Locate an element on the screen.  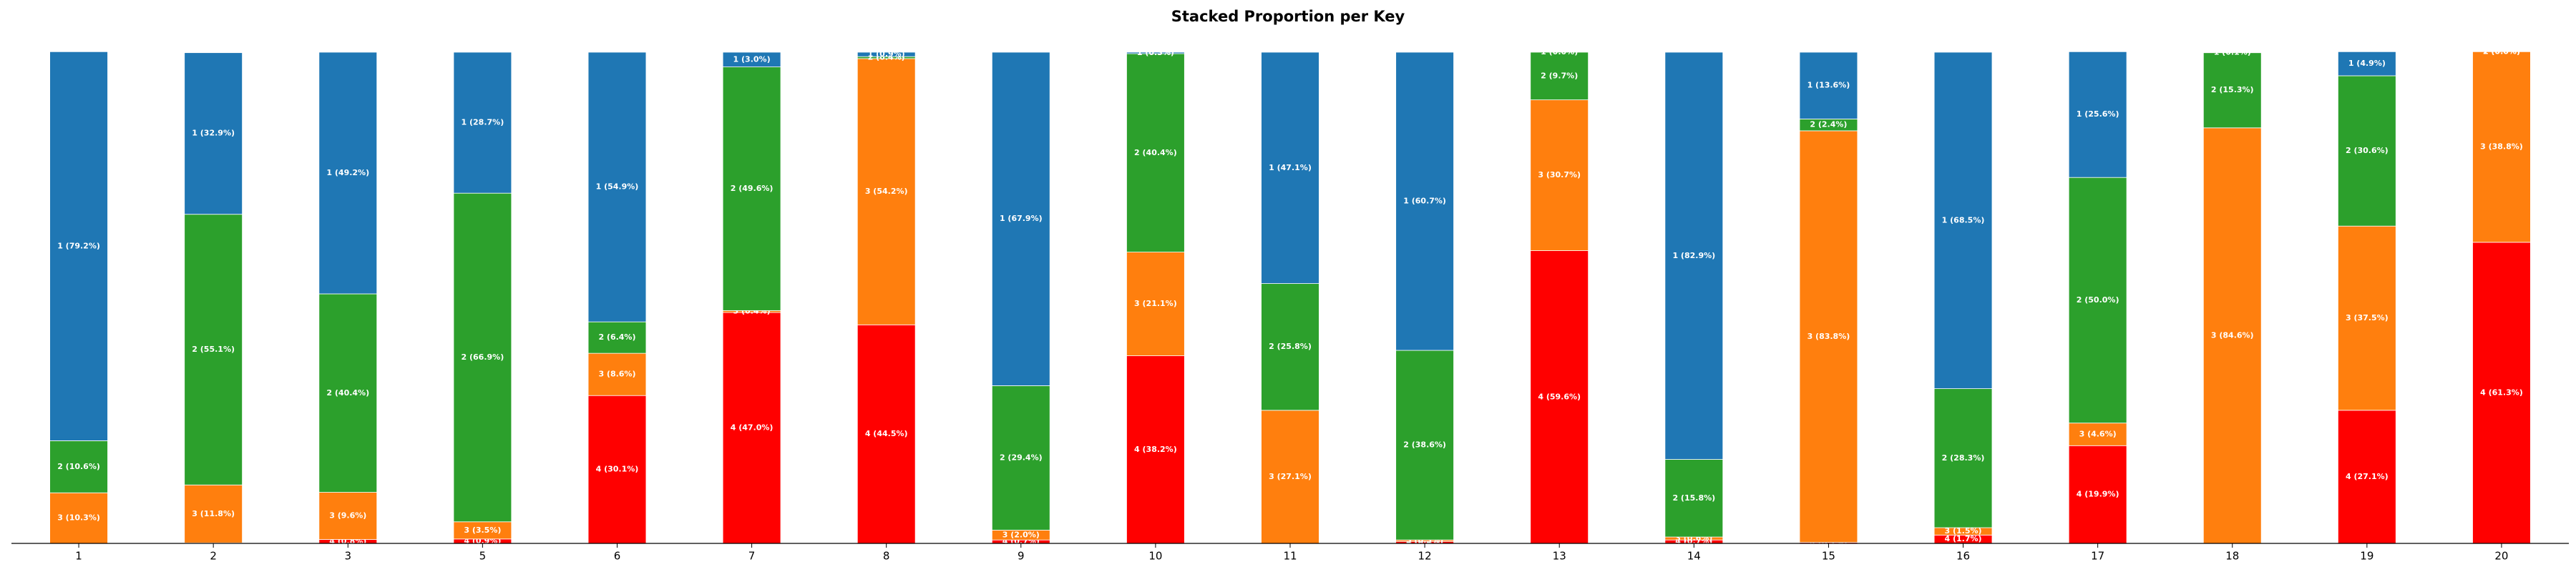
value-label: 2 (25.8%) is located at coordinates (1290, 346).